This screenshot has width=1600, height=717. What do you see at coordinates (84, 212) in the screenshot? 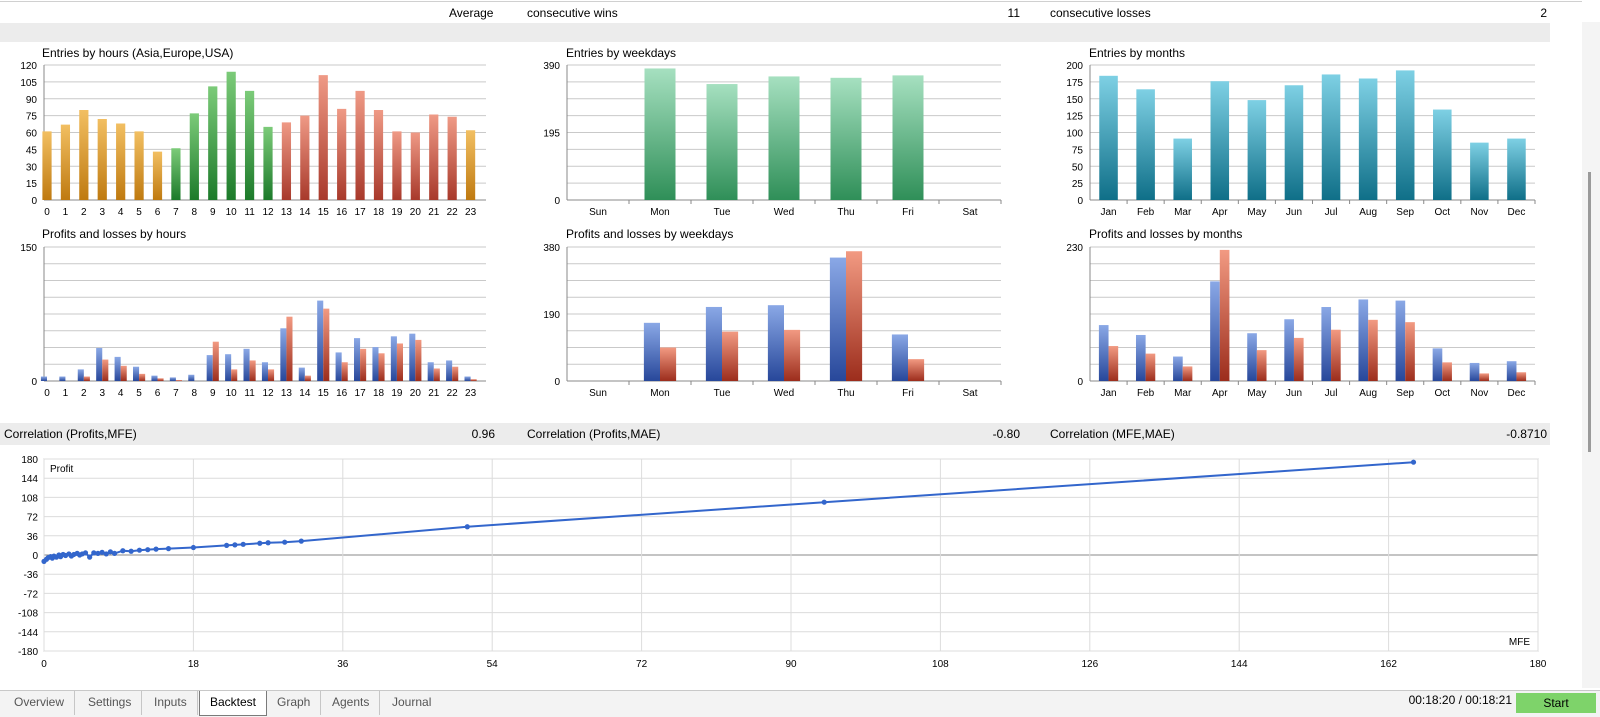
I see `x-tick-label: 2` at bounding box center [84, 212].